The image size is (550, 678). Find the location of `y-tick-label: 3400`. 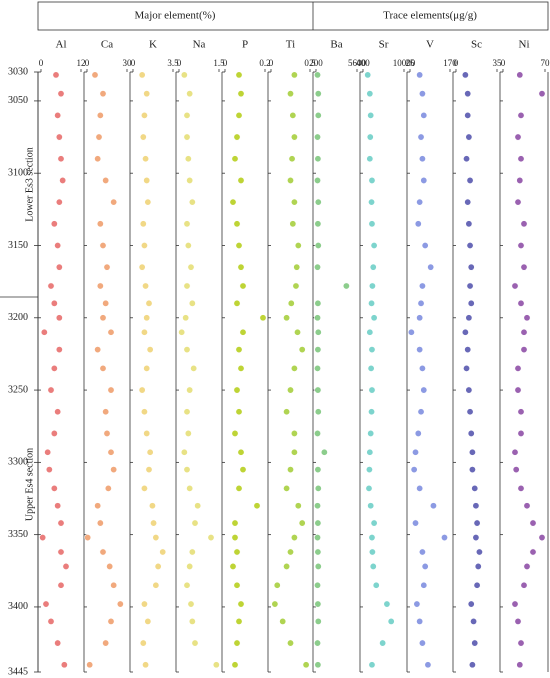

y-tick-label: 3400 is located at coordinates (18, 606).